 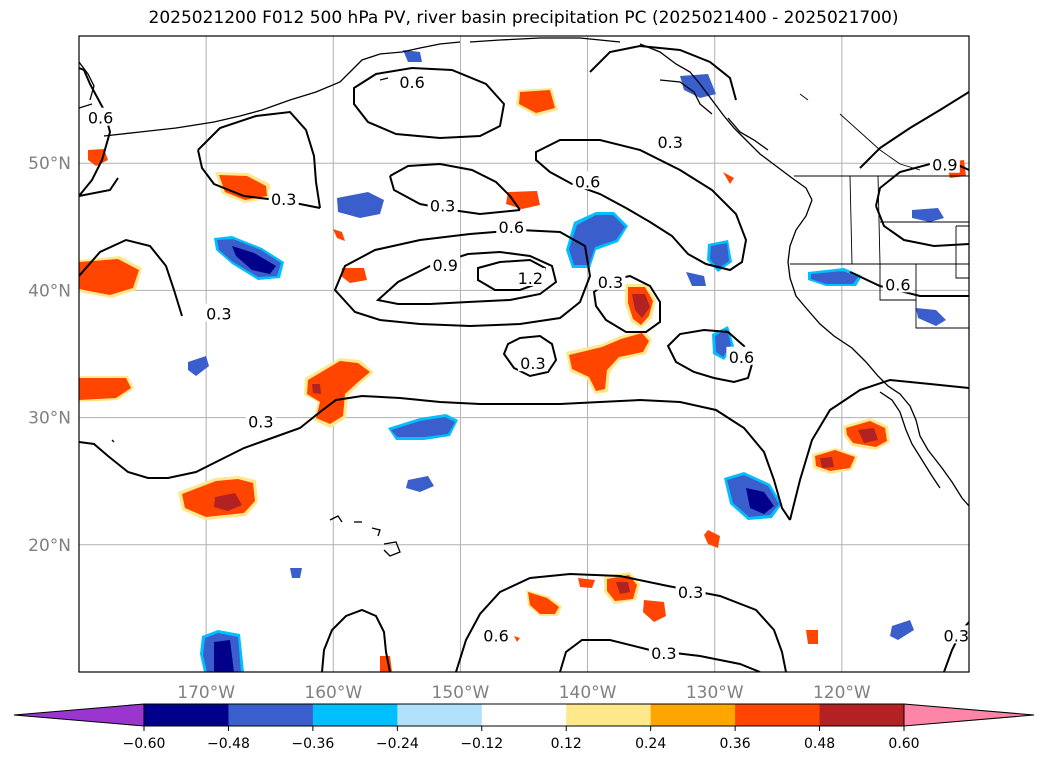 What do you see at coordinates (735, 744) in the screenshot?
I see `colorbar-tick-label: 0.36` at bounding box center [735, 744].